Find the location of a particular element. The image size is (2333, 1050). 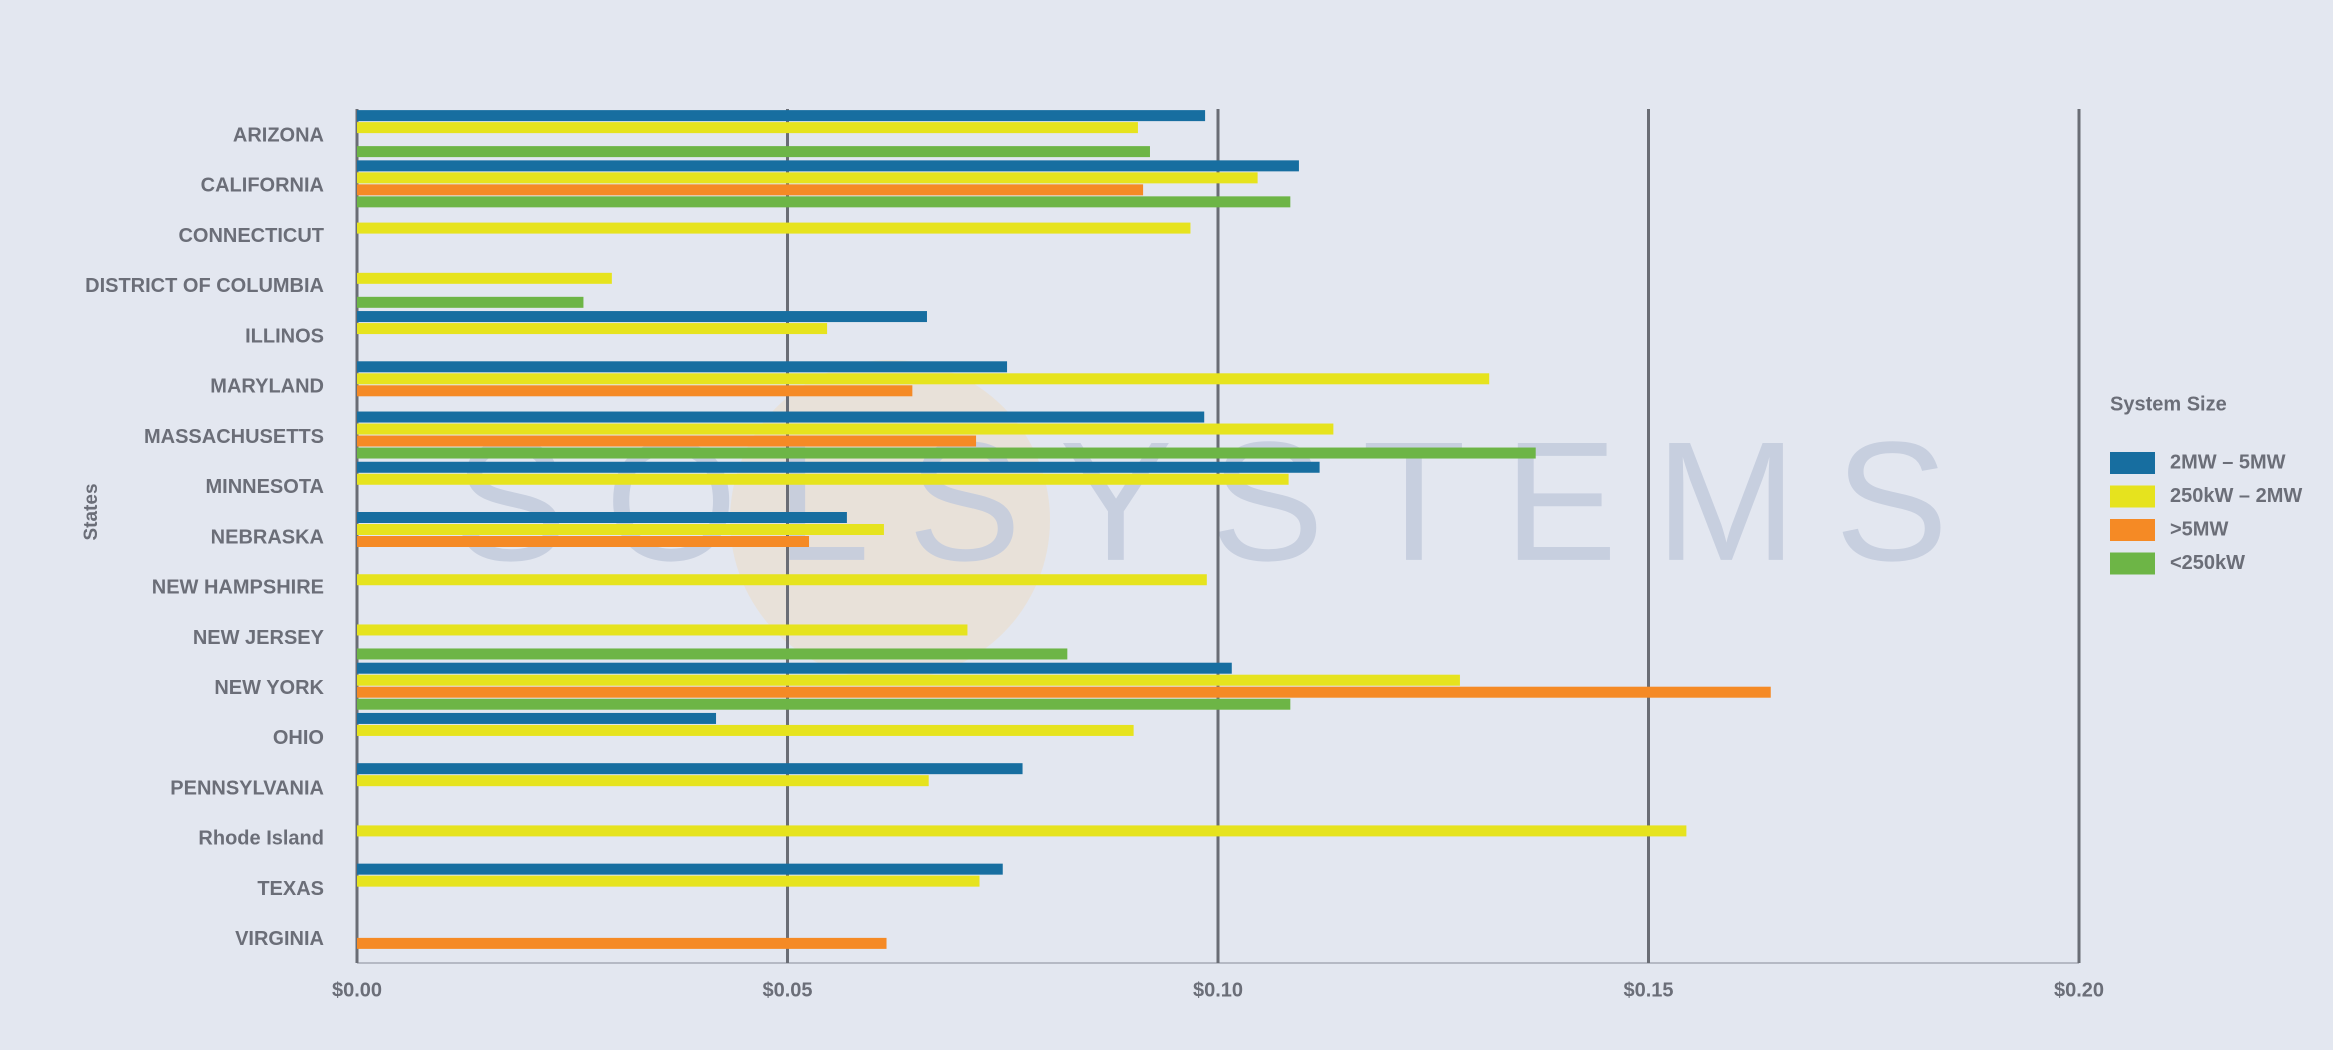

x-tick-label: $0.05 is located at coordinates (787, 990).